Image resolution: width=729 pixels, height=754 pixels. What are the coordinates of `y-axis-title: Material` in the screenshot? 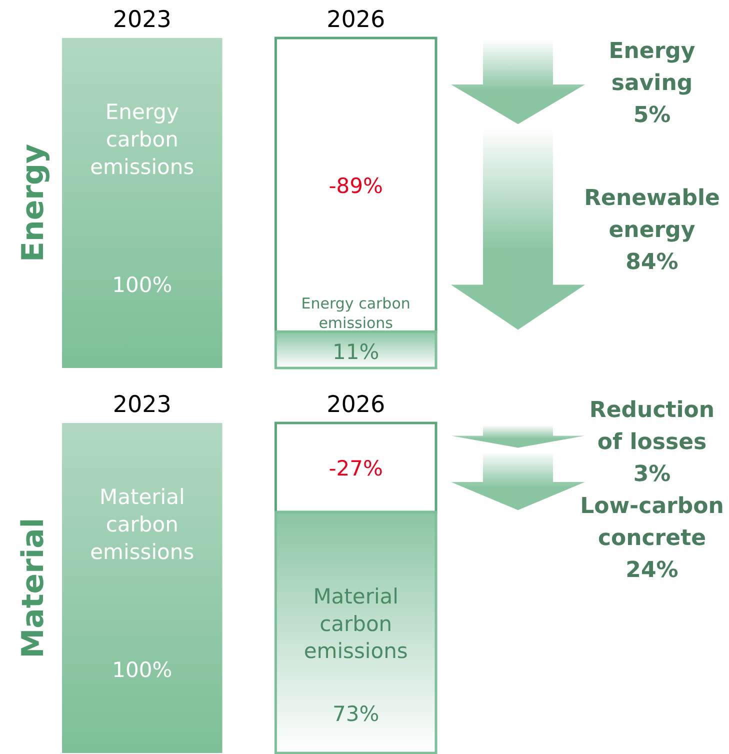 It's located at (33, 588).